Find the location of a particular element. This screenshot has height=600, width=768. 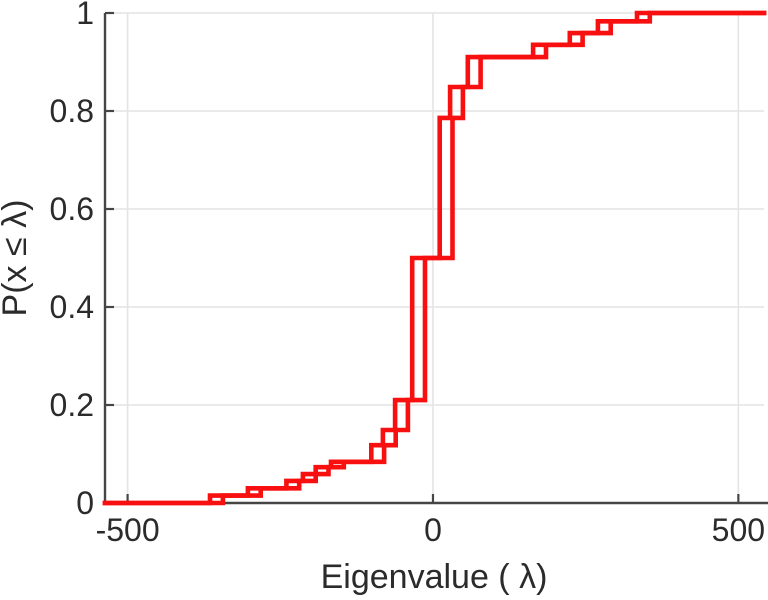

y-tick-label: 0.2 is located at coordinates (72, 405).